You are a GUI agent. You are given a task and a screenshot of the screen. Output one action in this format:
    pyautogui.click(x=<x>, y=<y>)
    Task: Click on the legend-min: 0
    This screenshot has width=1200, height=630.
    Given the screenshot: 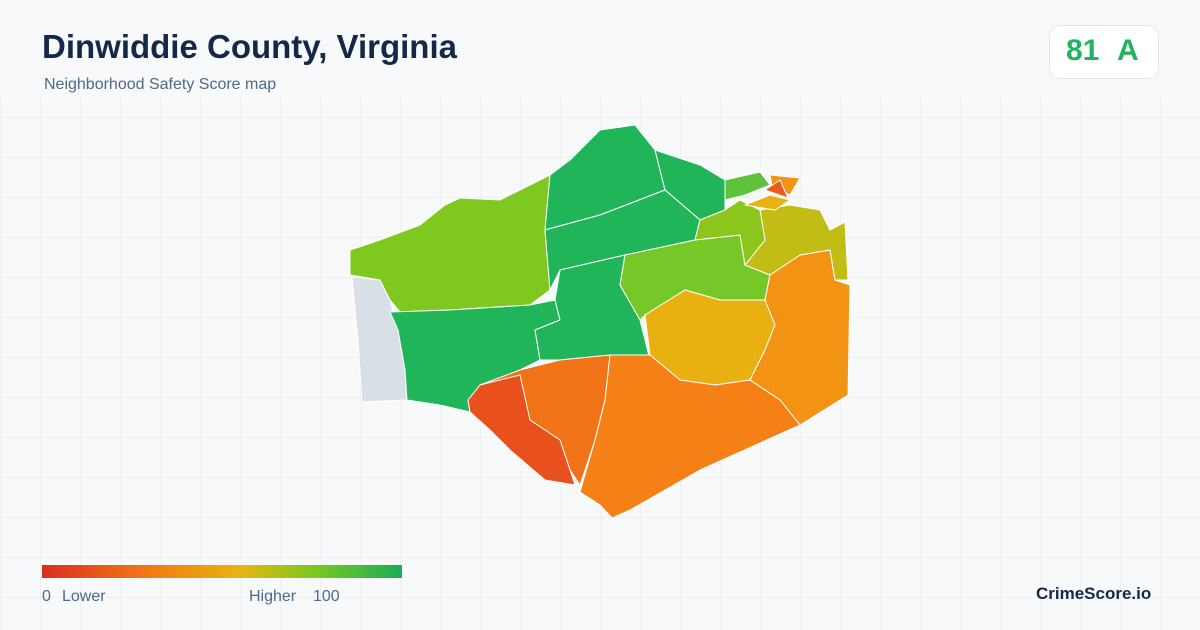 What is the action you would take?
    pyautogui.click(x=46, y=596)
    